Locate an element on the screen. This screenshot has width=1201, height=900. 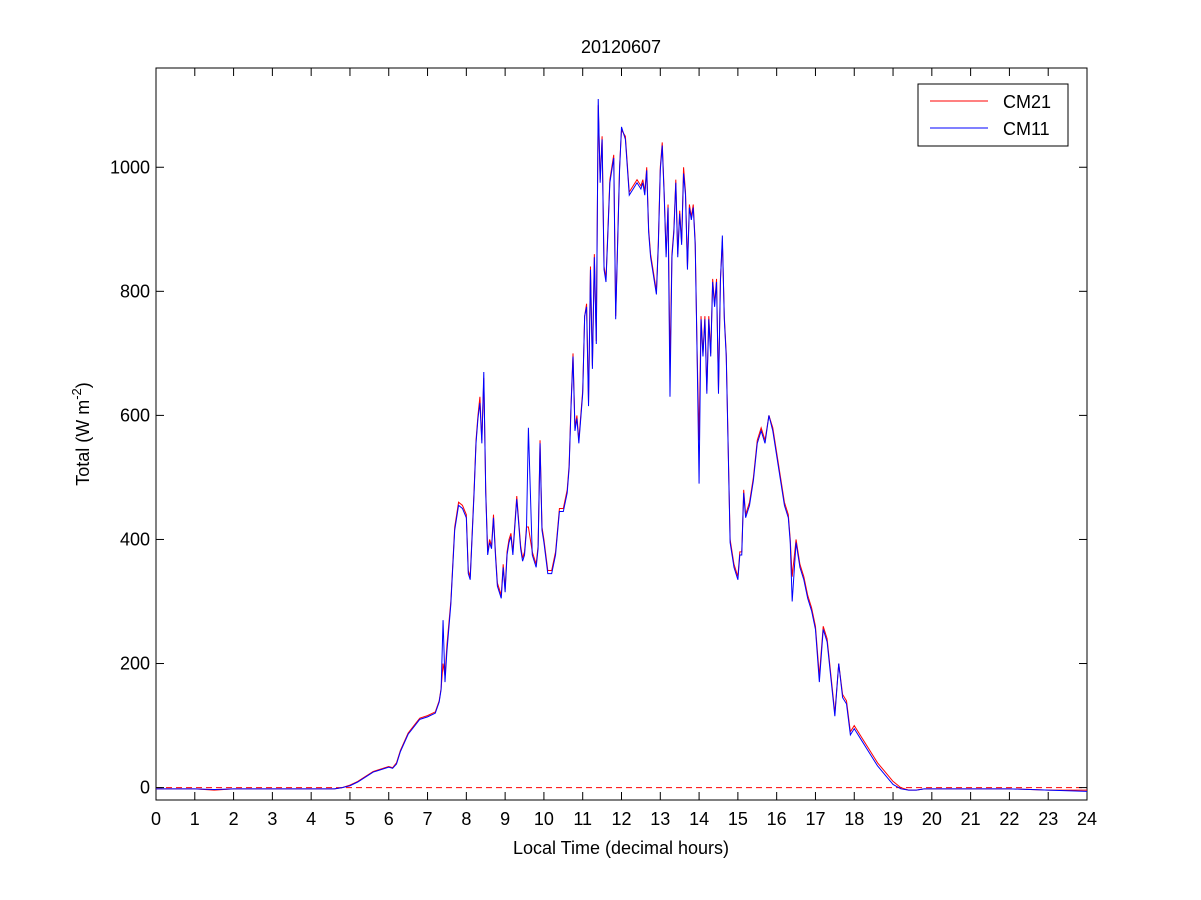
x-tick-label: 13 is located at coordinates (660, 819).